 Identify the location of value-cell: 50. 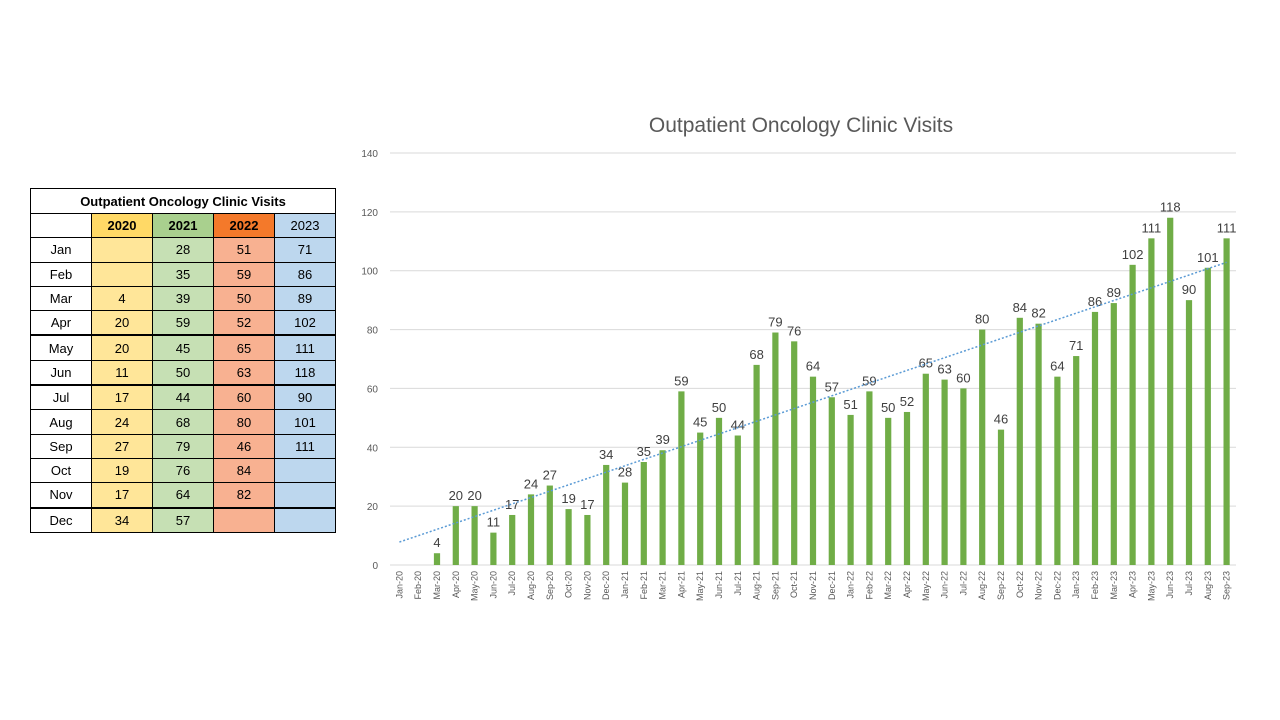
(183, 373).